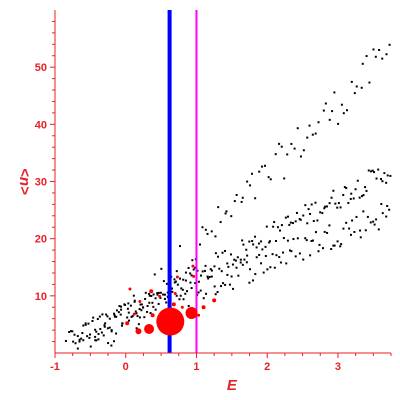 This screenshot has height=400, width=400. What do you see at coordinates (196, 367) in the screenshot?
I see `x-tick-label: 1` at bounding box center [196, 367].